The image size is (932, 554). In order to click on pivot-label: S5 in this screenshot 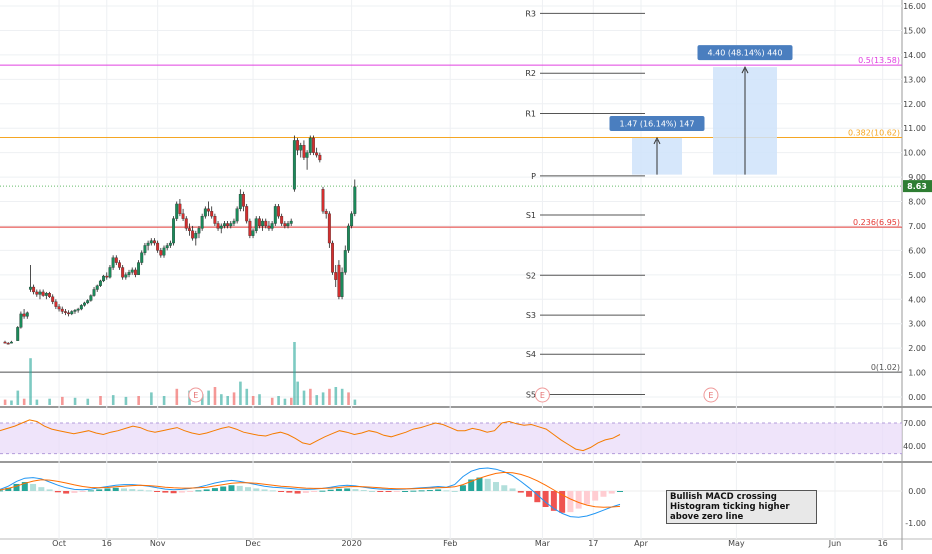, I will do `click(531, 395)`.